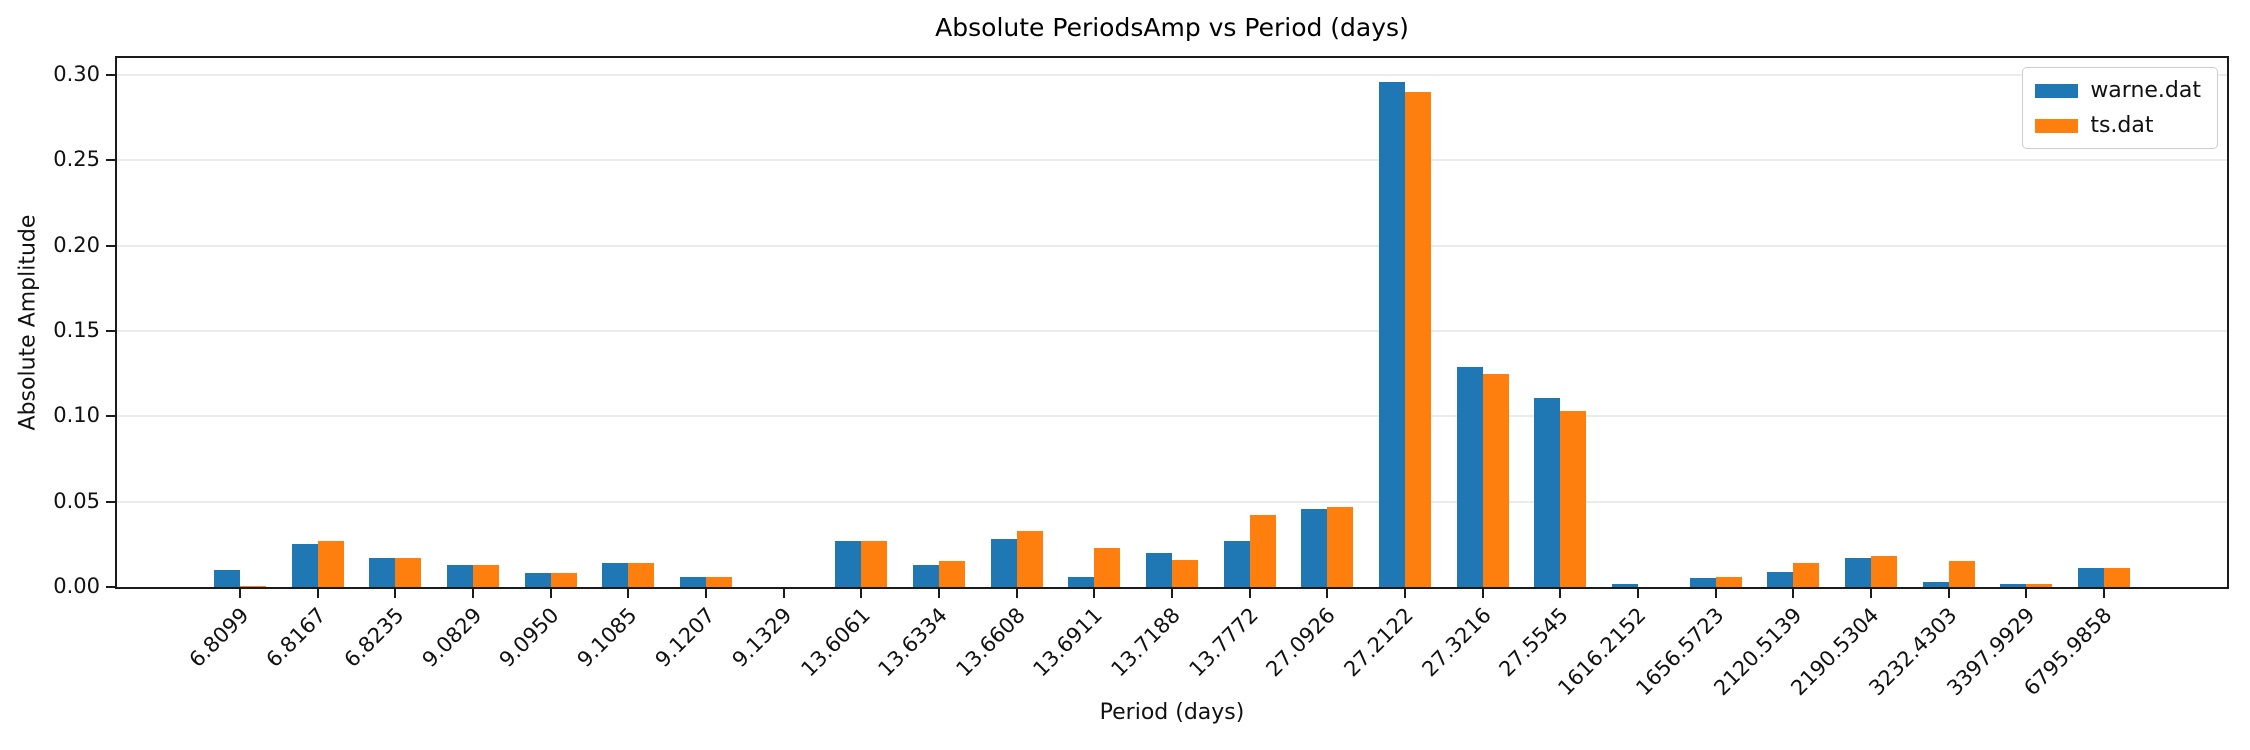 The height and width of the screenshot is (750, 2250). Describe the element at coordinates (1547, 492) in the screenshot. I see `bar-warne-27.5545` at that location.